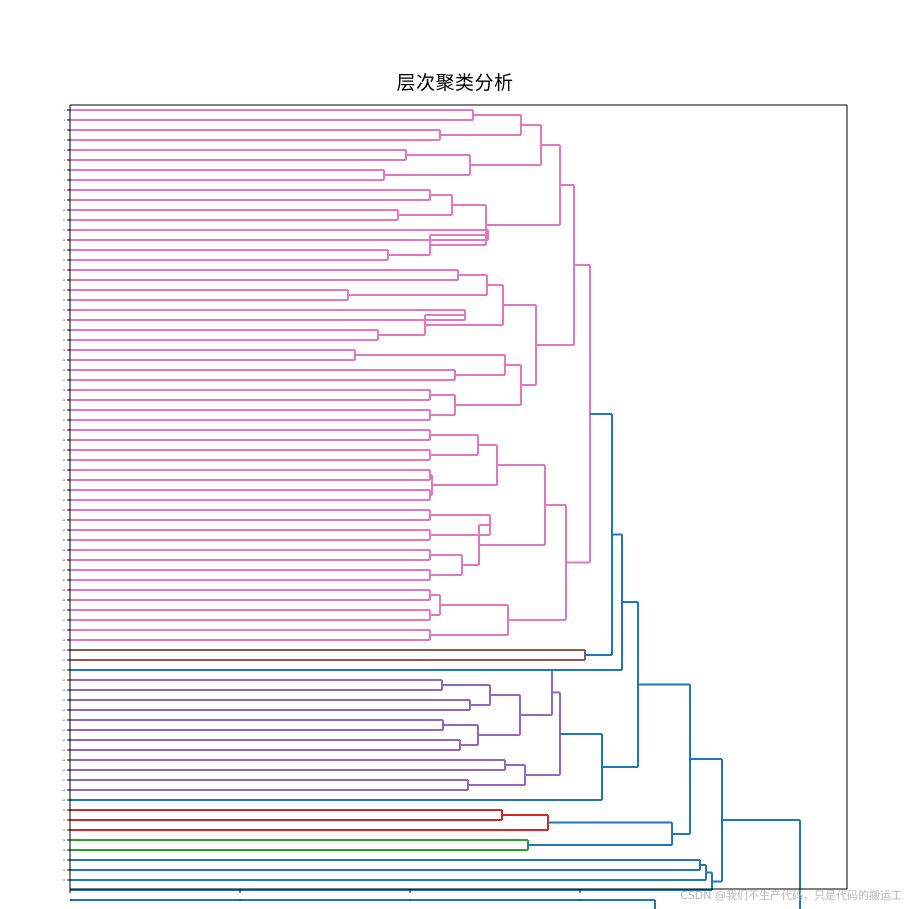 The image size is (910, 909). I want to click on y-tick-label: 19, so click(63, 301).